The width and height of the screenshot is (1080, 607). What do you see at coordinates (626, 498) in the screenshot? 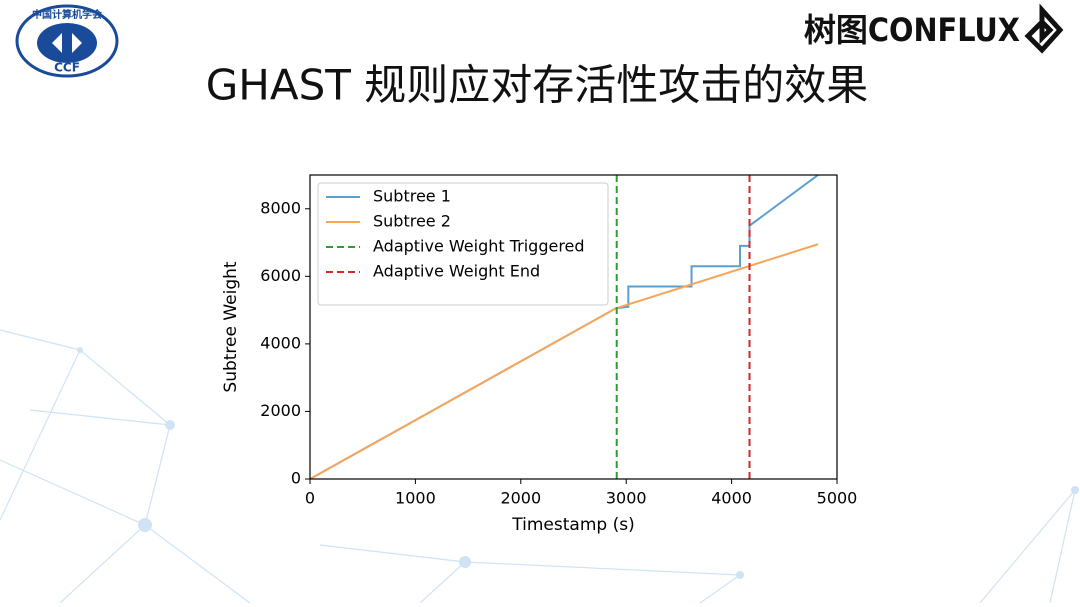
I see `x-tick-label: 3000` at bounding box center [626, 498].